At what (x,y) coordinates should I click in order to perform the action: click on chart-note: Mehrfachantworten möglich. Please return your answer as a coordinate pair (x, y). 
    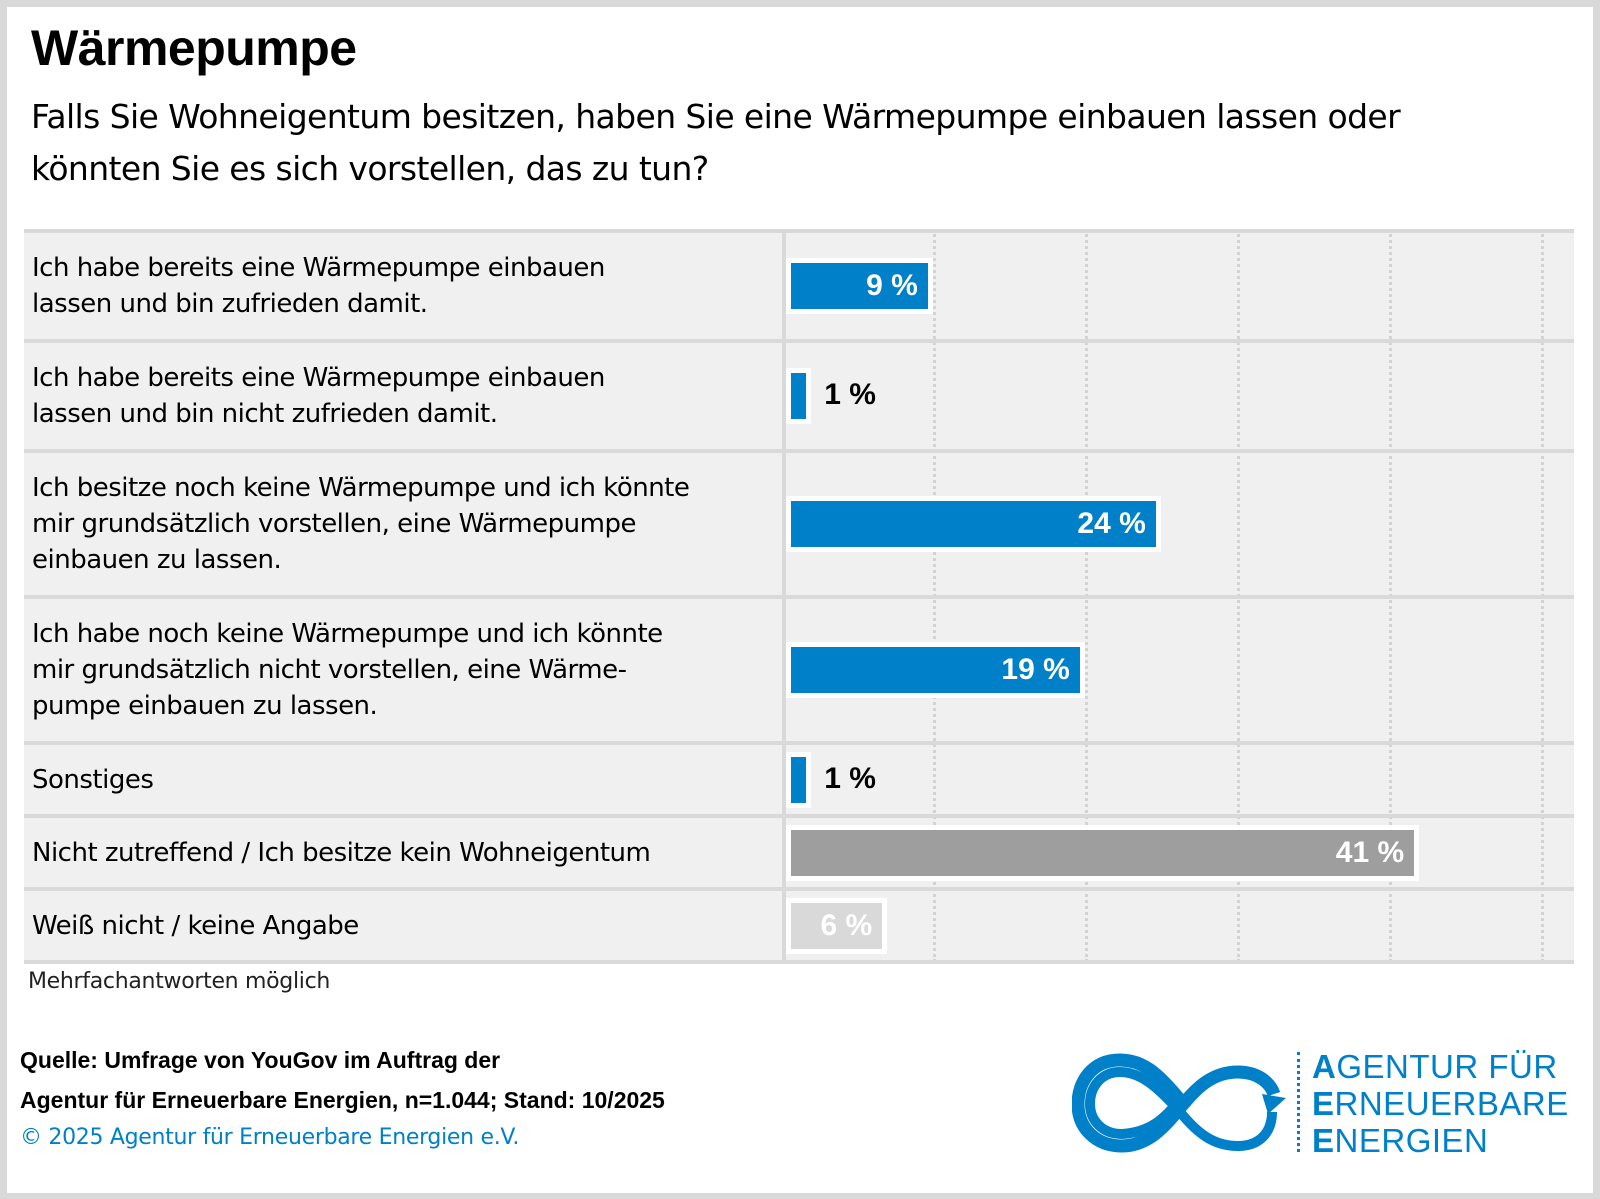
    Looking at the image, I should click on (179, 981).